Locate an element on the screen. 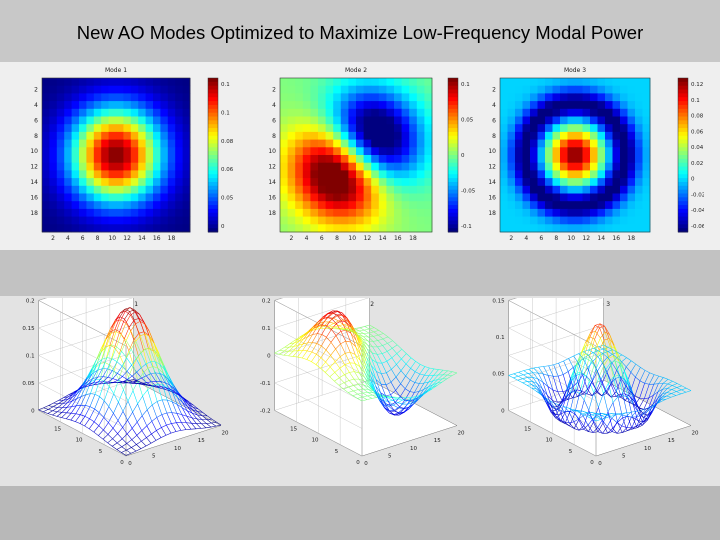  heatmap-y-tick: 10 is located at coordinates (34, 151).